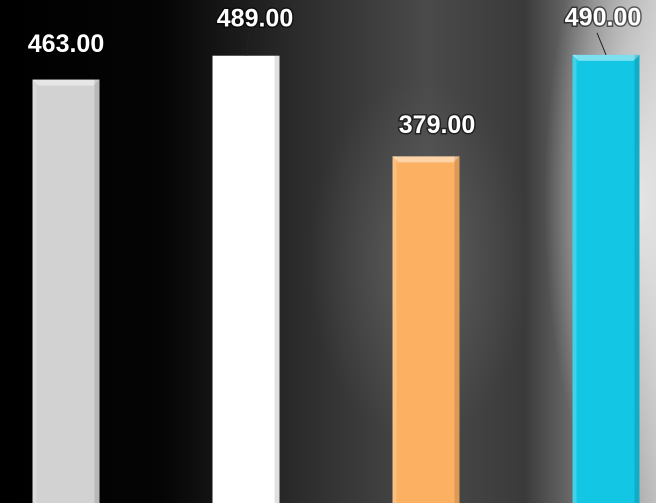 The image size is (656, 503). I want to click on value-label: 489.00, so click(255, 18).